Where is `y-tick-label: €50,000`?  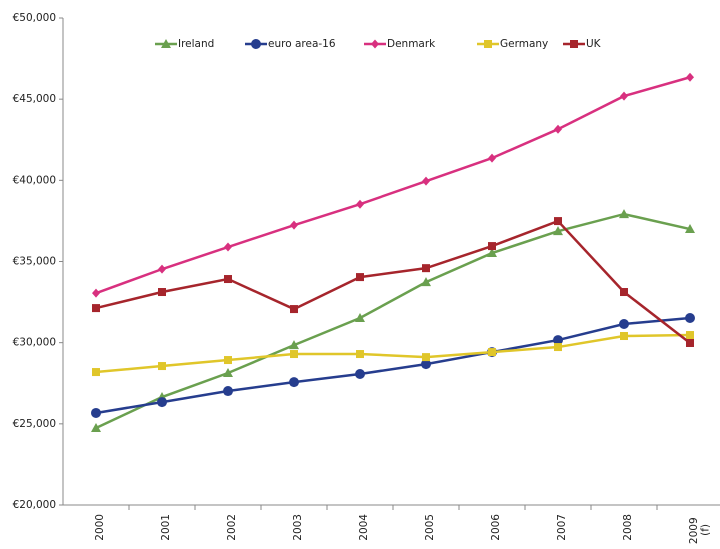
y-tick-label: €50,000 is located at coordinates (34, 18).